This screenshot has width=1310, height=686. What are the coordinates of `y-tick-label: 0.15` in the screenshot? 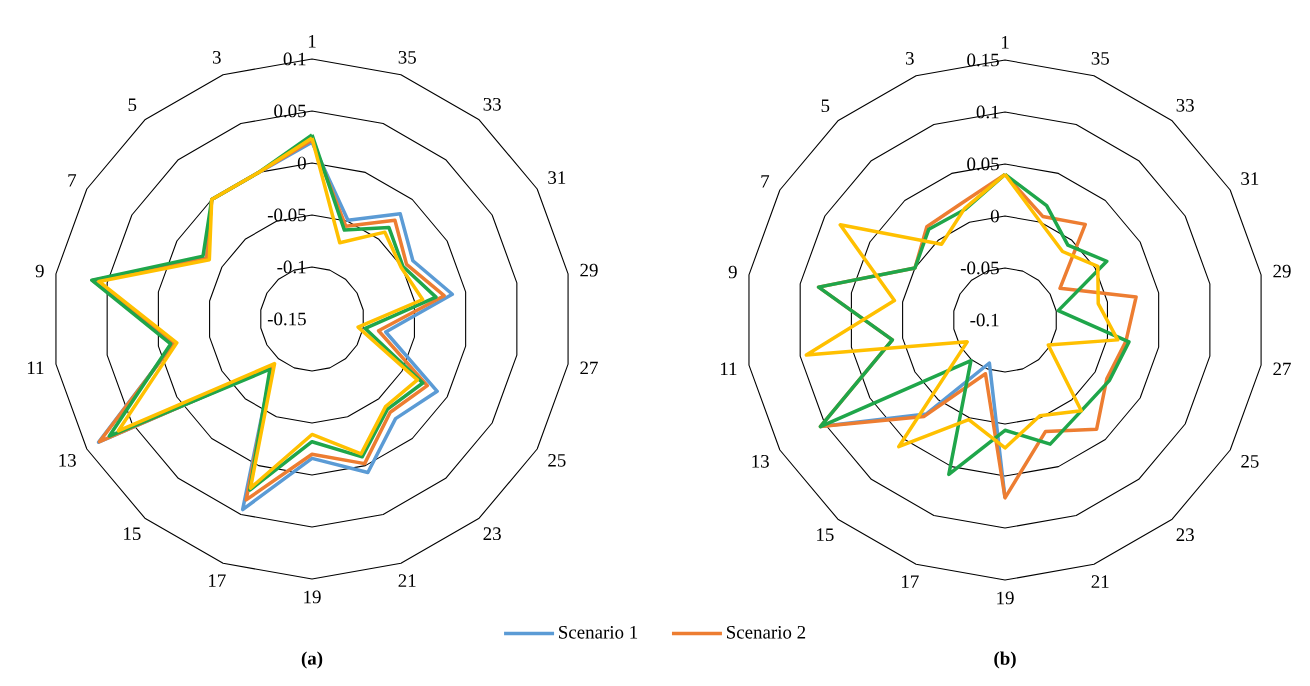 It's located at (983, 60).